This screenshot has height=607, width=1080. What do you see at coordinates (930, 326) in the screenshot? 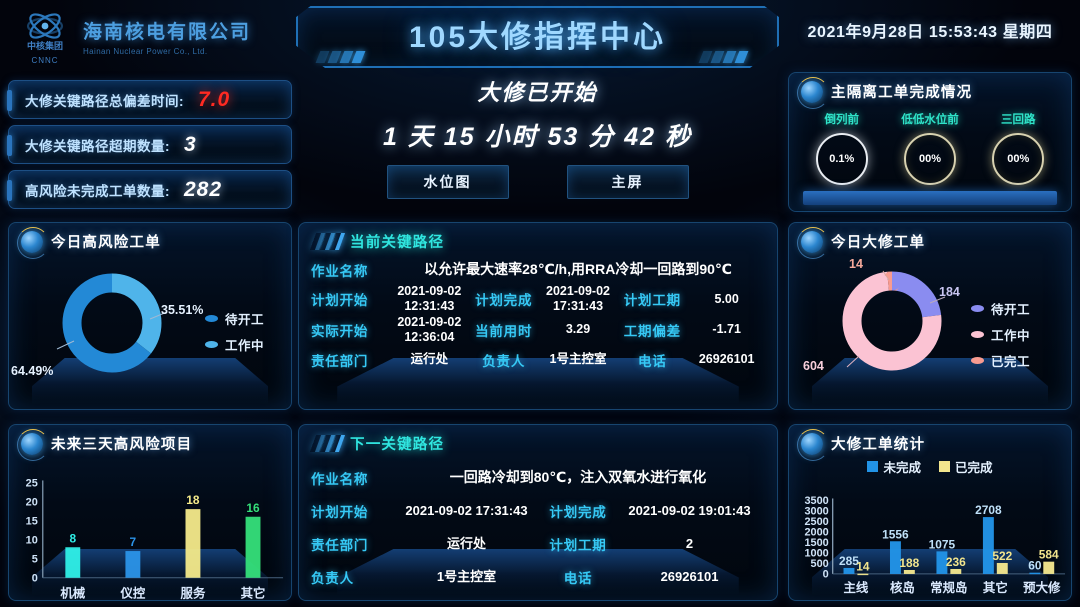
I see `today-work-donut-chart: 184 14 604 待开工 工作中 已完工` at bounding box center [930, 326].